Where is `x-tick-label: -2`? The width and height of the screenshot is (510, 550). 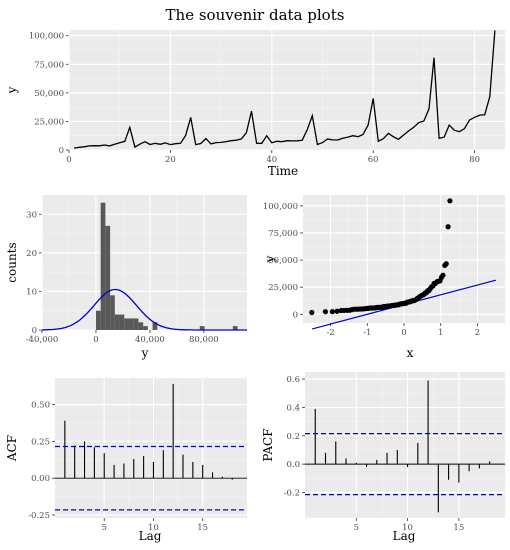
x-tick-label: -2 is located at coordinates (330, 333).